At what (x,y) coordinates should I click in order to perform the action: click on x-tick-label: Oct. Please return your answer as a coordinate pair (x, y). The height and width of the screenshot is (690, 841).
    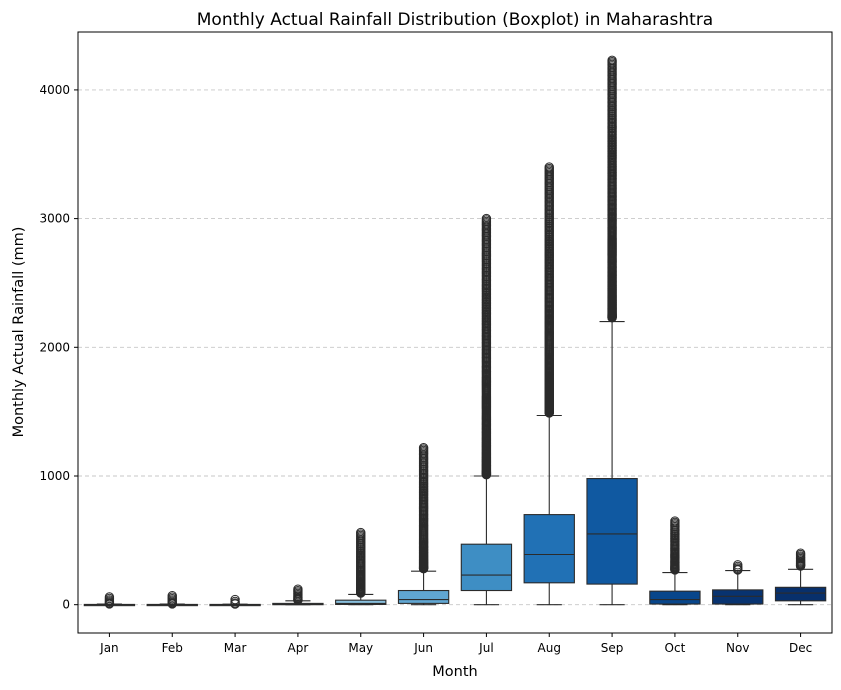
    Looking at the image, I should click on (675, 648).